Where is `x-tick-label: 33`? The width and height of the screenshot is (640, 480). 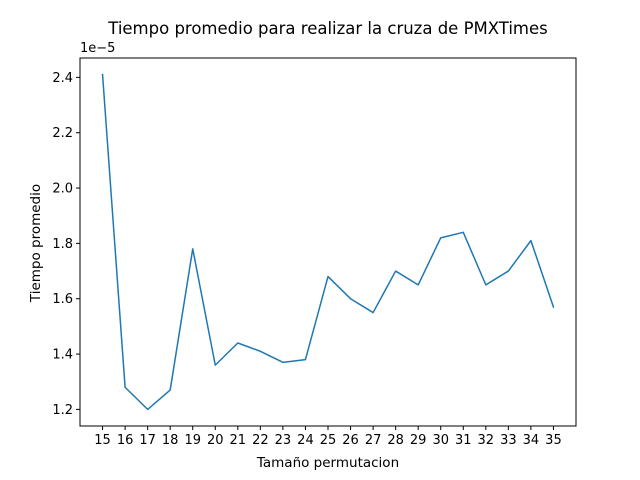
x-tick-label: 33 is located at coordinates (508, 440).